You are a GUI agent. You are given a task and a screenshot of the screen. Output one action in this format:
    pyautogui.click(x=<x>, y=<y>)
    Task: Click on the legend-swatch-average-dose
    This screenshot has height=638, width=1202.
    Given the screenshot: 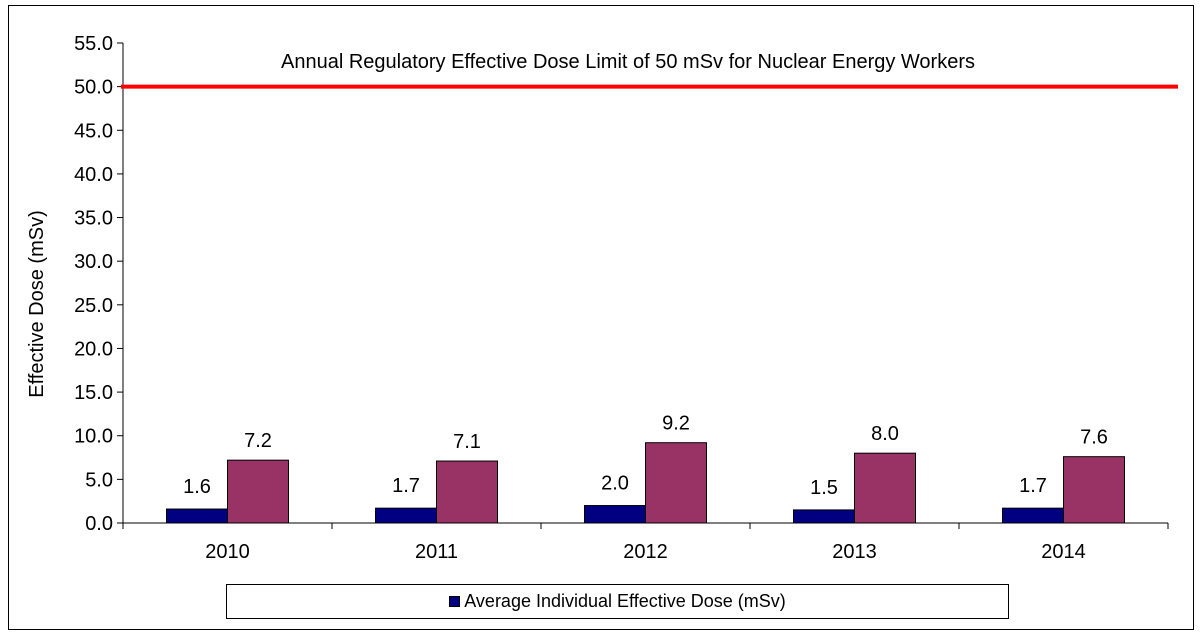 What is the action you would take?
    pyautogui.click(x=455, y=601)
    